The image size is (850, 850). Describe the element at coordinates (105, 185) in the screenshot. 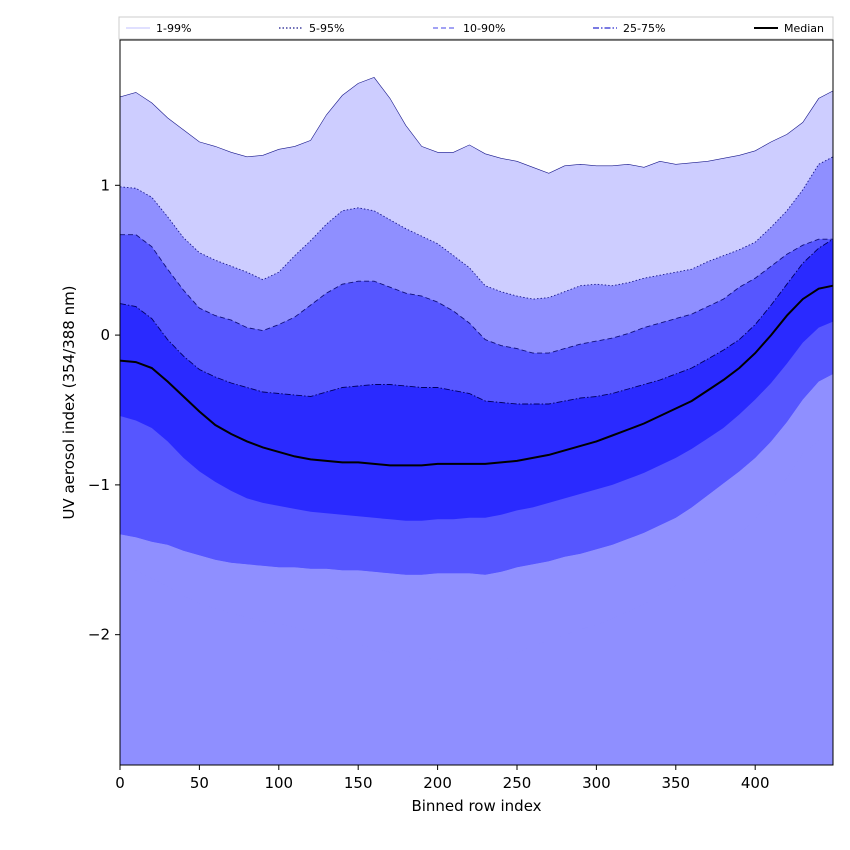

I see `y-tick-label: 1` at that location.